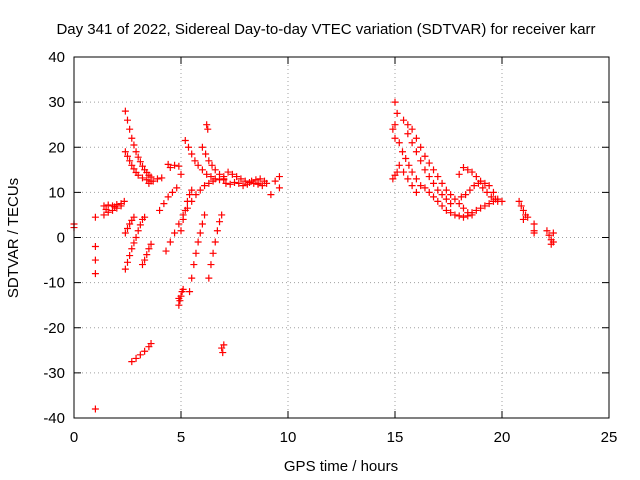 The width and height of the screenshot is (640, 480). What do you see at coordinates (395, 437) in the screenshot?
I see `x-tick-label: 15` at bounding box center [395, 437].